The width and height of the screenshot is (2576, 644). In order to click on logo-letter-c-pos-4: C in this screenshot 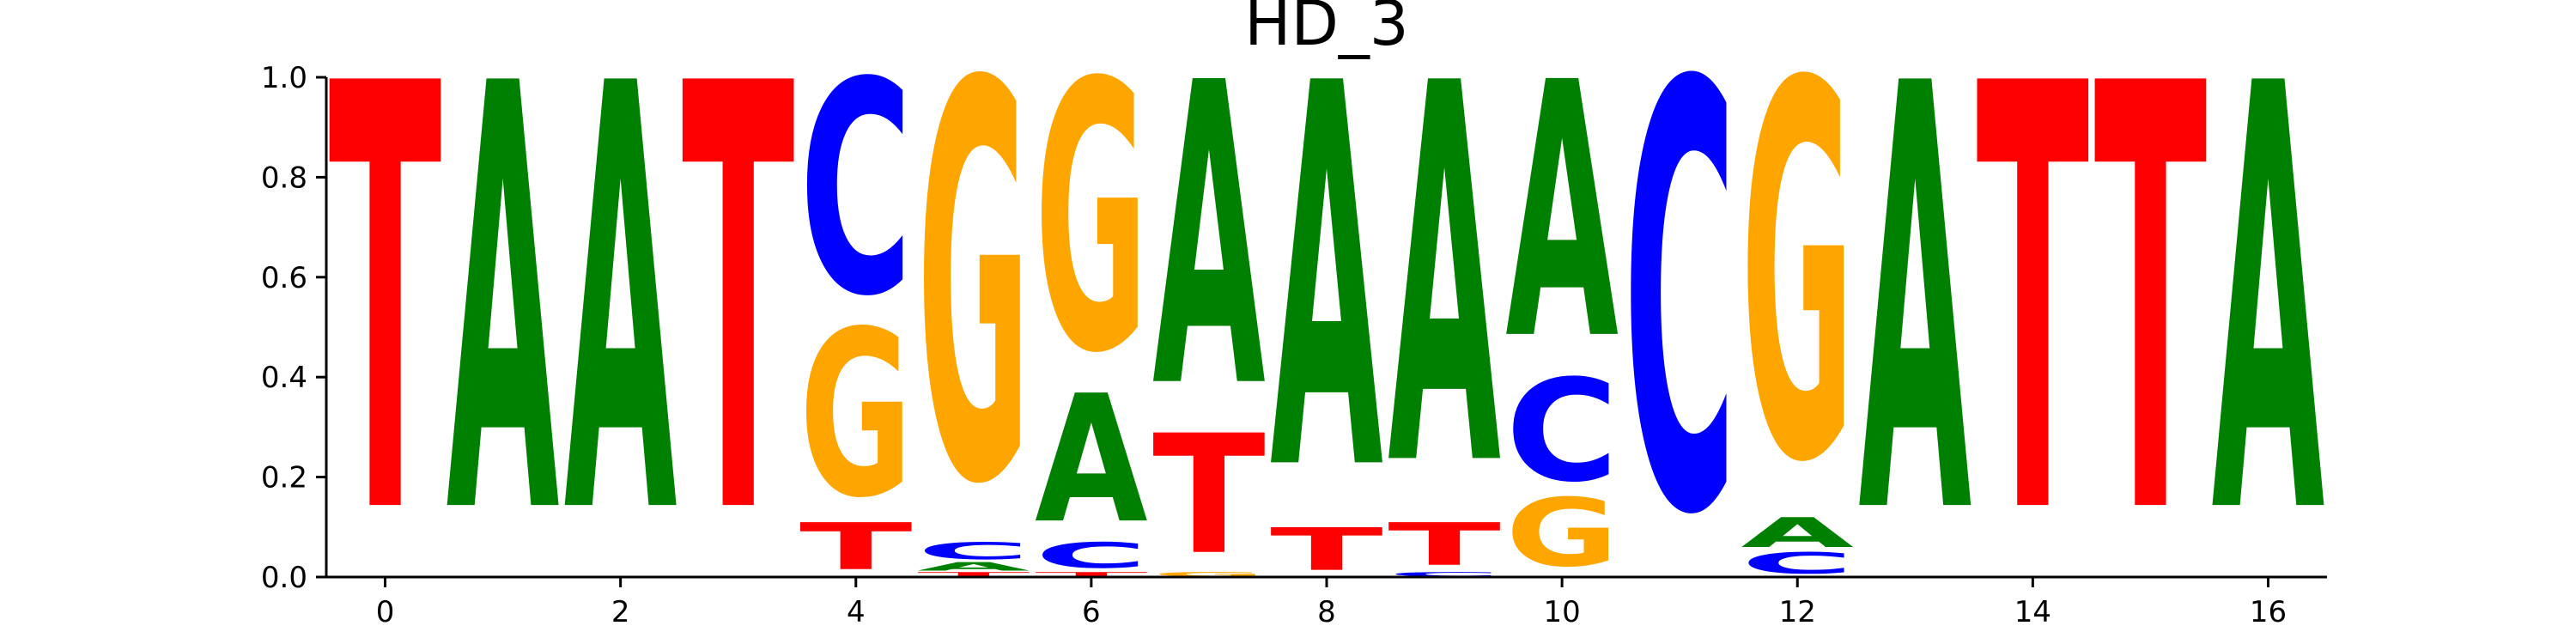, I will do `click(856, 191)`.